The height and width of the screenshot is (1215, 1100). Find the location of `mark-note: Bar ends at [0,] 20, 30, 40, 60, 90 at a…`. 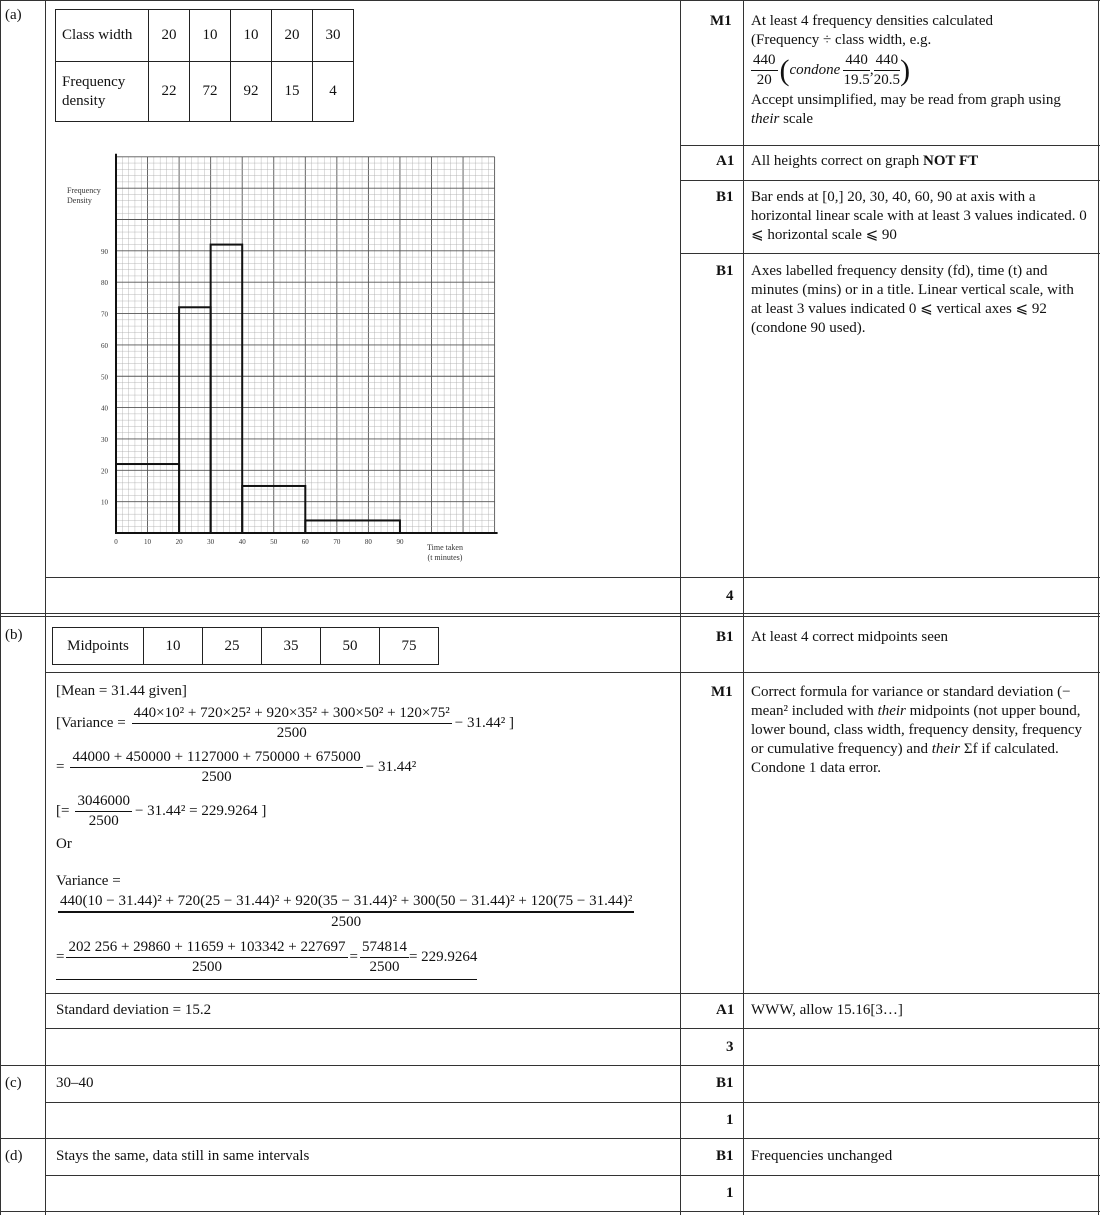

mark-note: Bar ends at [0,] 20, 30, 40, 60, 90 at a… is located at coordinates (919, 216).